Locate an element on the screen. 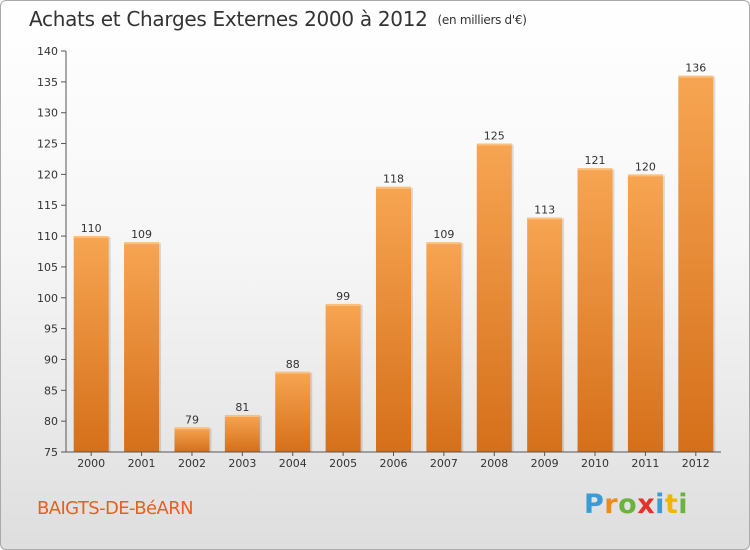 The height and width of the screenshot is (550, 750). x-tick-label: 2002 is located at coordinates (192, 463).